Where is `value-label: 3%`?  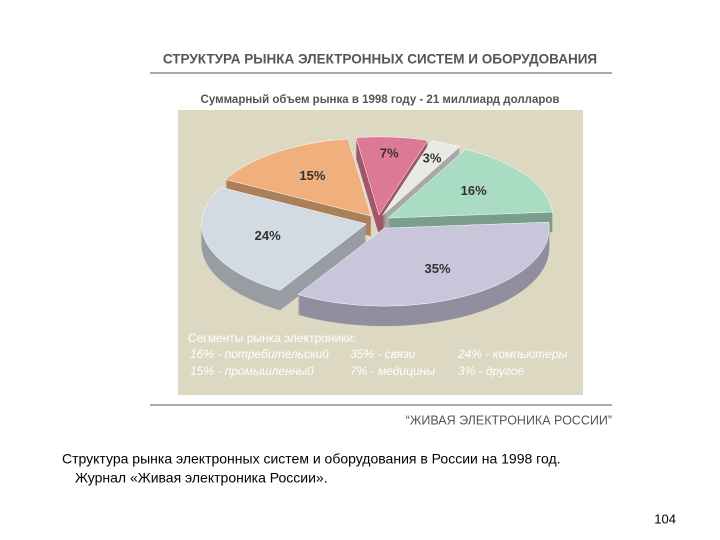
value-label: 3% is located at coordinates (432, 158).